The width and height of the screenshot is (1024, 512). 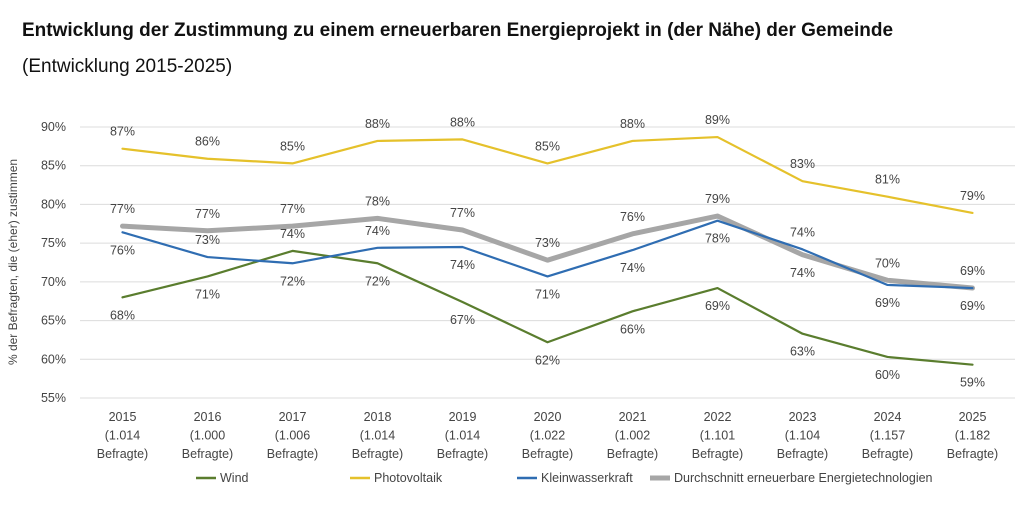 I want to click on y-tick-label: 60%, so click(x=53, y=359).